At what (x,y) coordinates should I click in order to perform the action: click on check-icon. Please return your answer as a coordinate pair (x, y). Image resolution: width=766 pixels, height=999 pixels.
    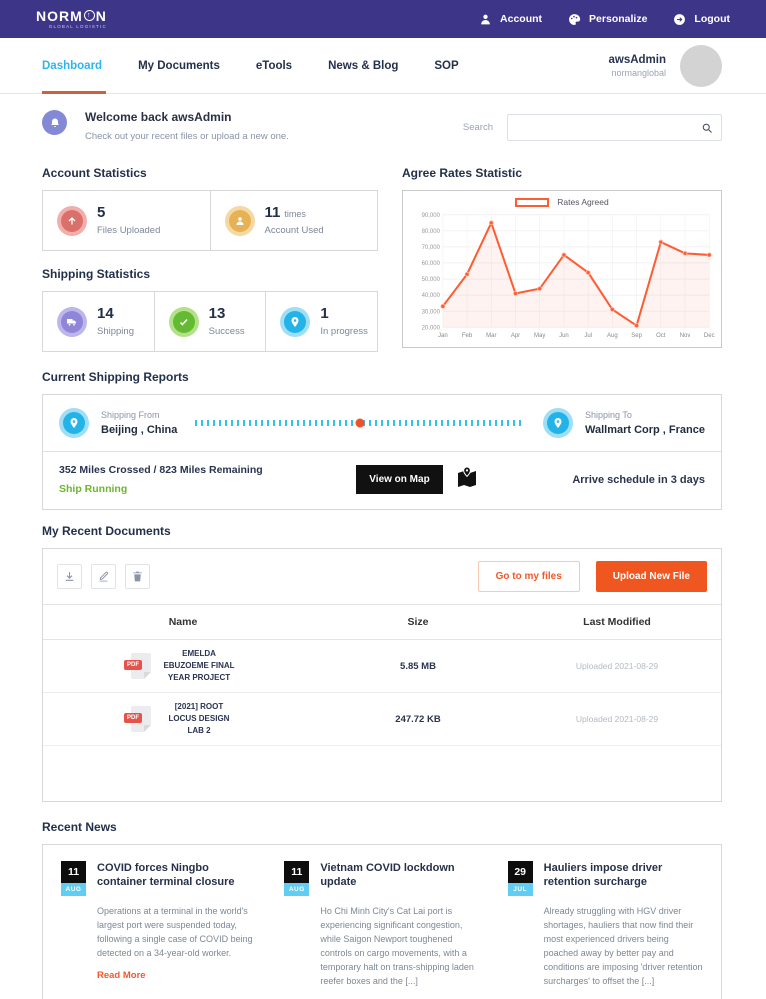
    Looking at the image, I should click on (183, 321).